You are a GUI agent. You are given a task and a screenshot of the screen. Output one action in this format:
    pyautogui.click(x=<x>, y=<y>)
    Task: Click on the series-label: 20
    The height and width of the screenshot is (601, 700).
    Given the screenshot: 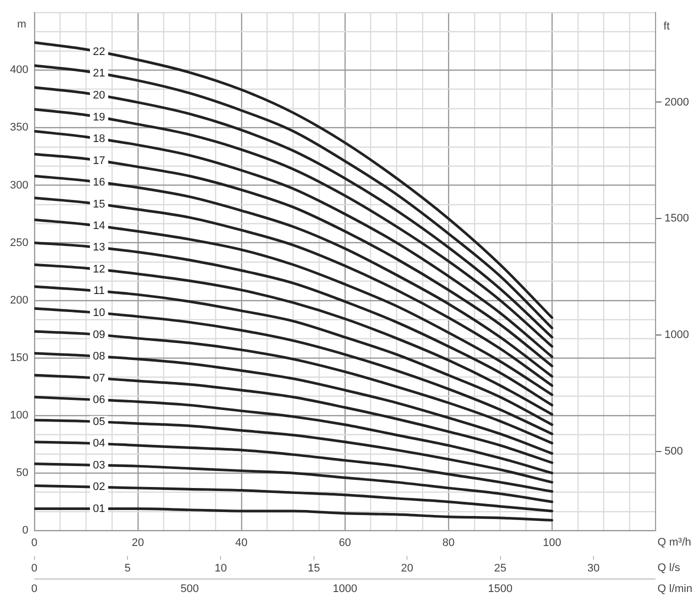 What is the action you would take?
    pyautogui.click(x=99, y=96)
    